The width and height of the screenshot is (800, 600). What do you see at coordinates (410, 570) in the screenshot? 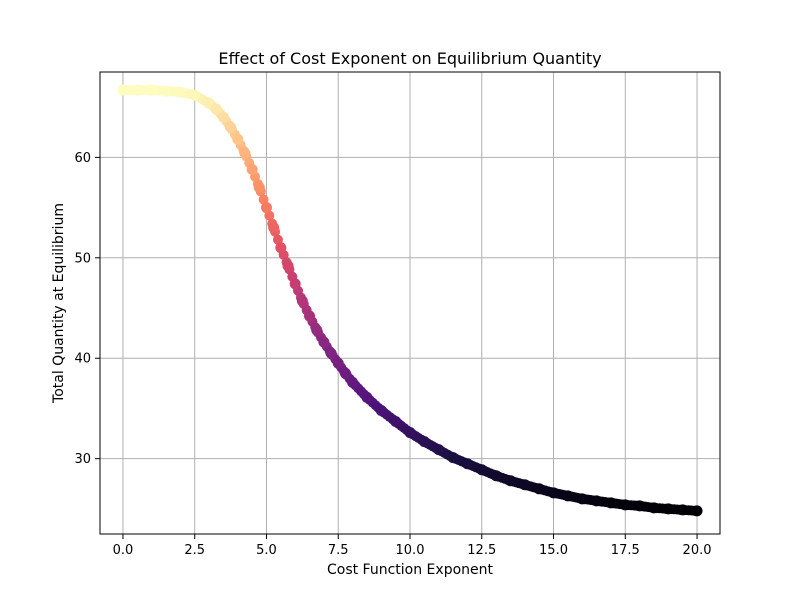
I see `x-axis-label: Cost Function Exponent` at bounding box center [410, 570].